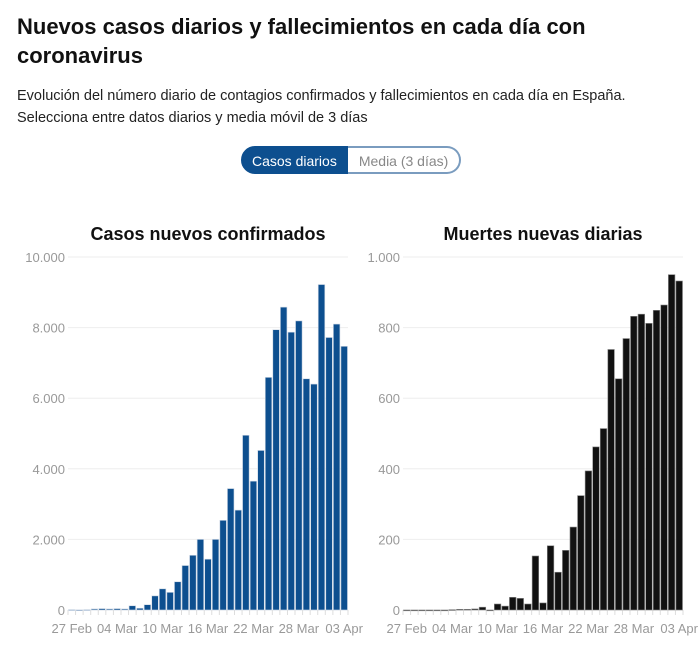 Image resolution: width=700 pixels, height=652 pixels. I want to click on y-tick-label: 2.000, so click(48, 539).